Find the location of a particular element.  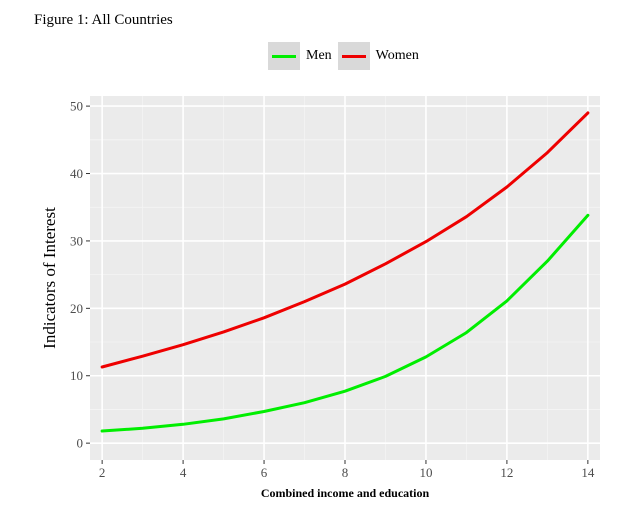

legend-item-men: Men is located at coordinates (300, 56).